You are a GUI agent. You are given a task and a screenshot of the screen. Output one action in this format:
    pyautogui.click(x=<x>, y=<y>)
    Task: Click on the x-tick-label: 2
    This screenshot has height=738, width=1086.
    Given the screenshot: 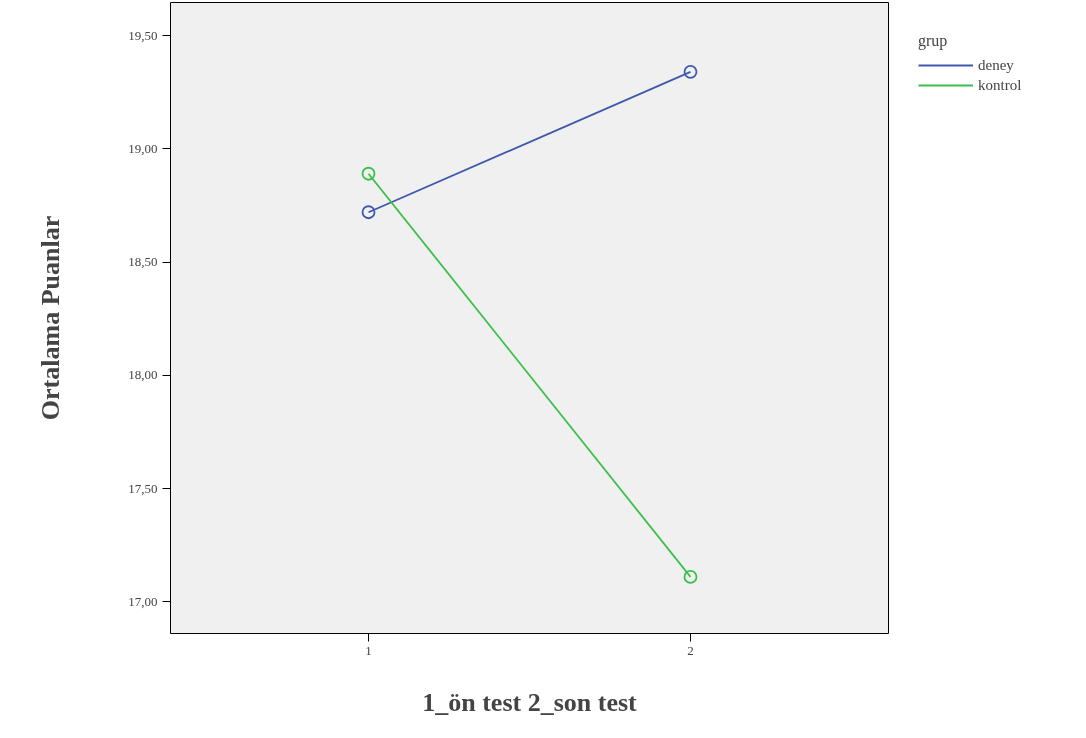 What is the action you would take?
    pyautogui.click(x=690, y=650)
    